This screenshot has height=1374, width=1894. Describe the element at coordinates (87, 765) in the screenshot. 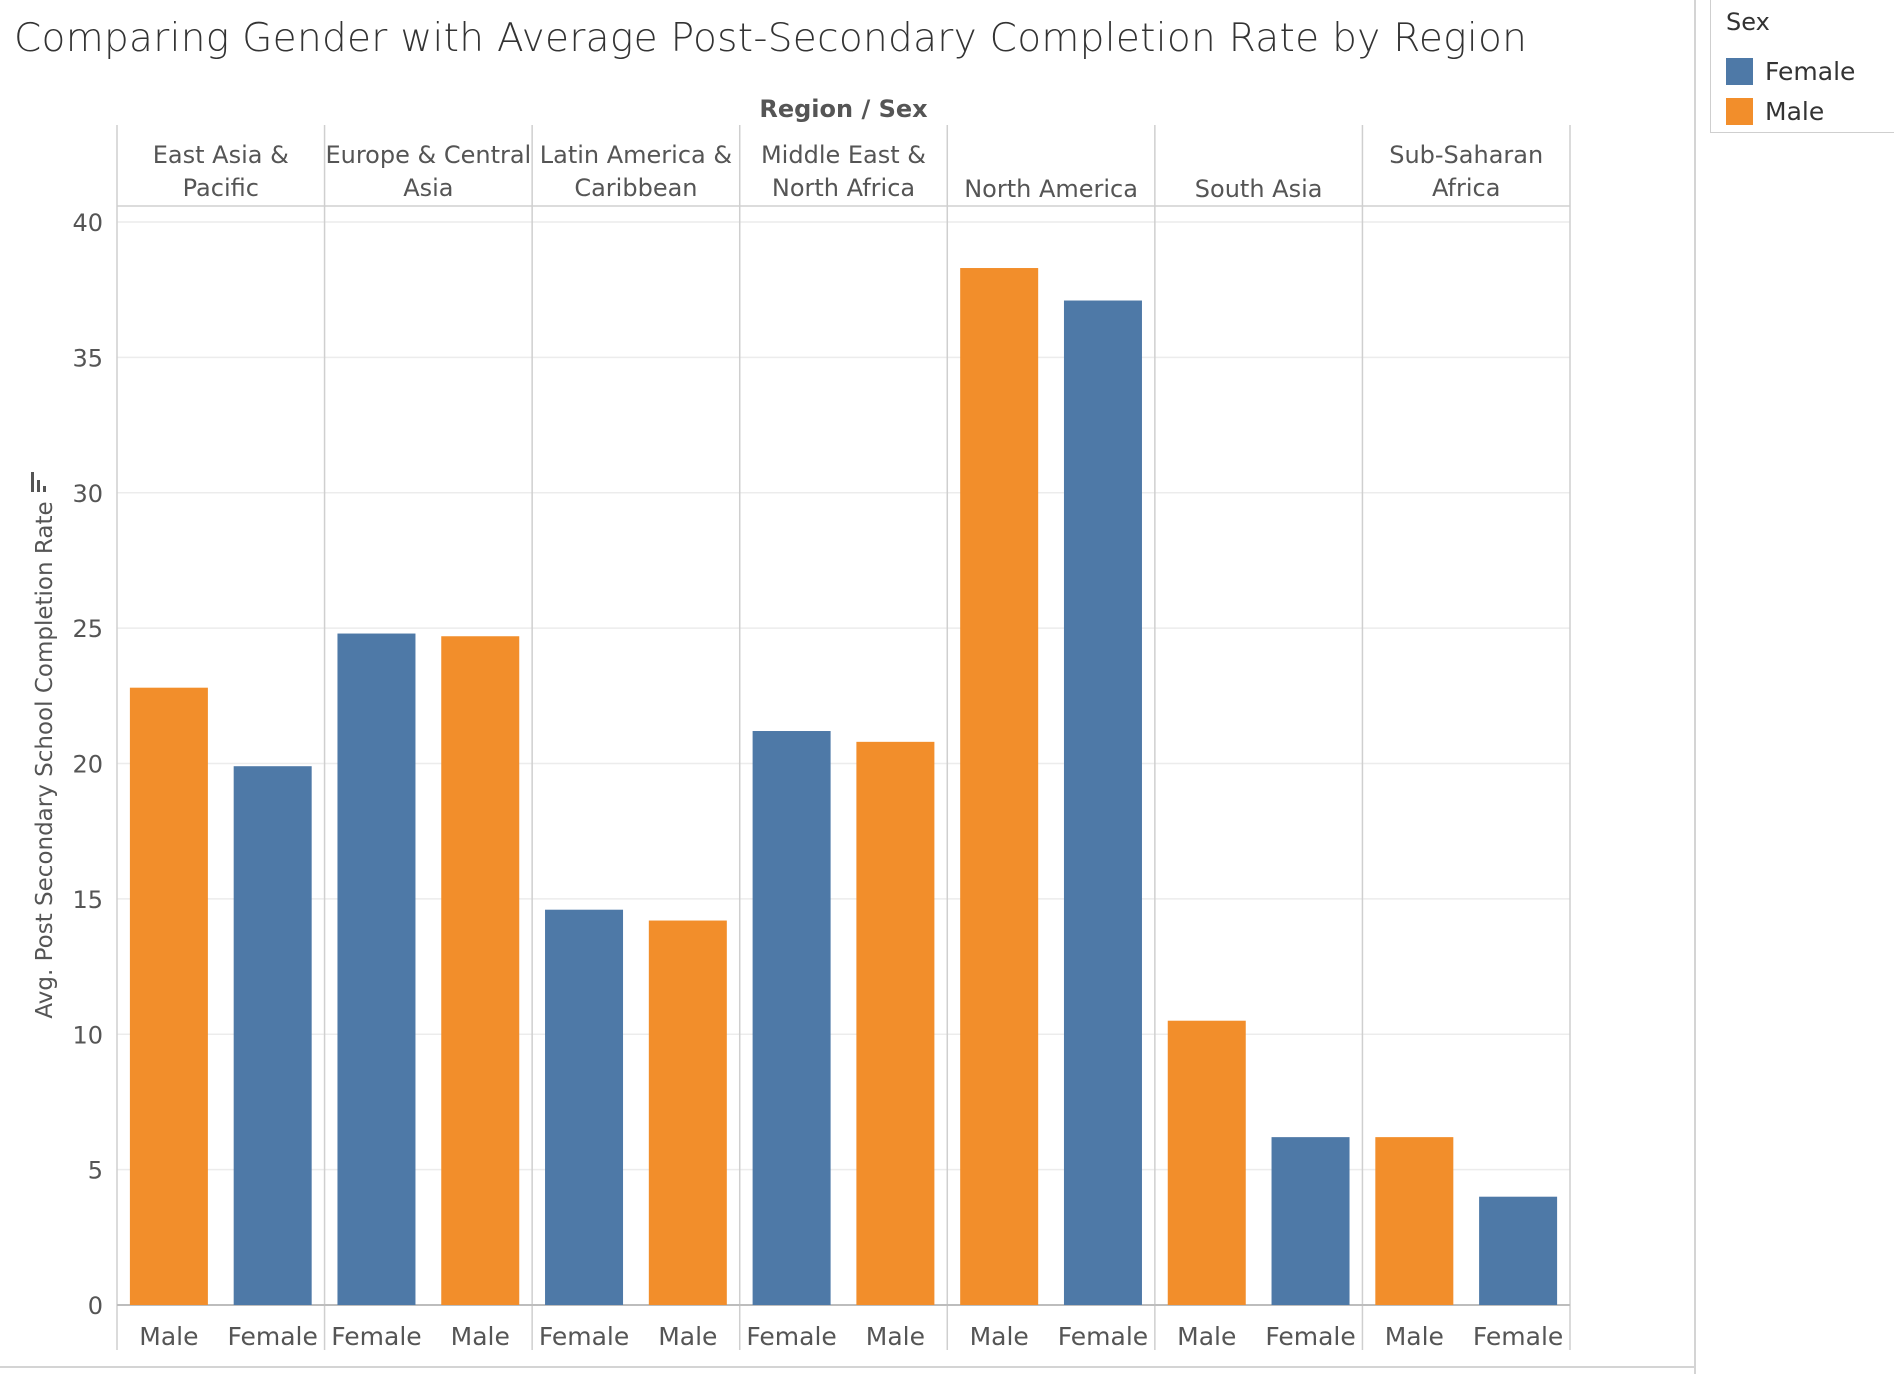

I see `y-tick-label: 20` at that location.